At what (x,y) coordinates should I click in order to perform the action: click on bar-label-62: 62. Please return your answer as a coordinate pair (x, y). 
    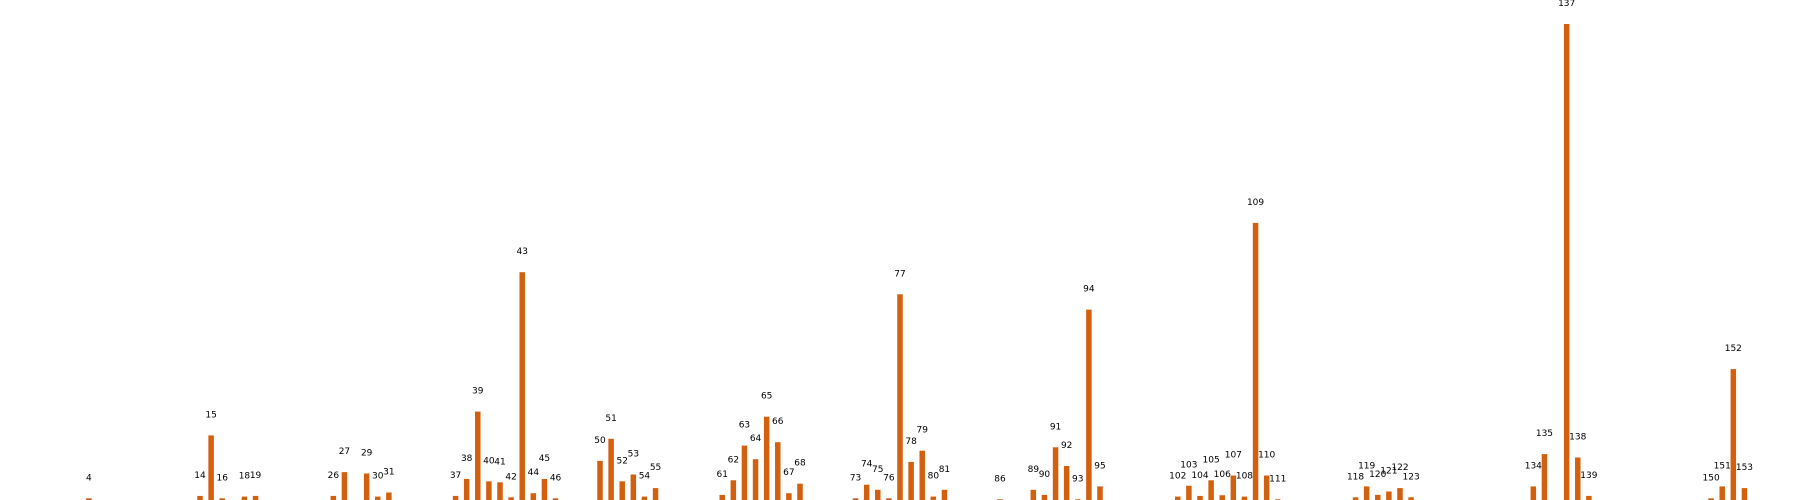
    Looking at the image, I should click on (733, 460).